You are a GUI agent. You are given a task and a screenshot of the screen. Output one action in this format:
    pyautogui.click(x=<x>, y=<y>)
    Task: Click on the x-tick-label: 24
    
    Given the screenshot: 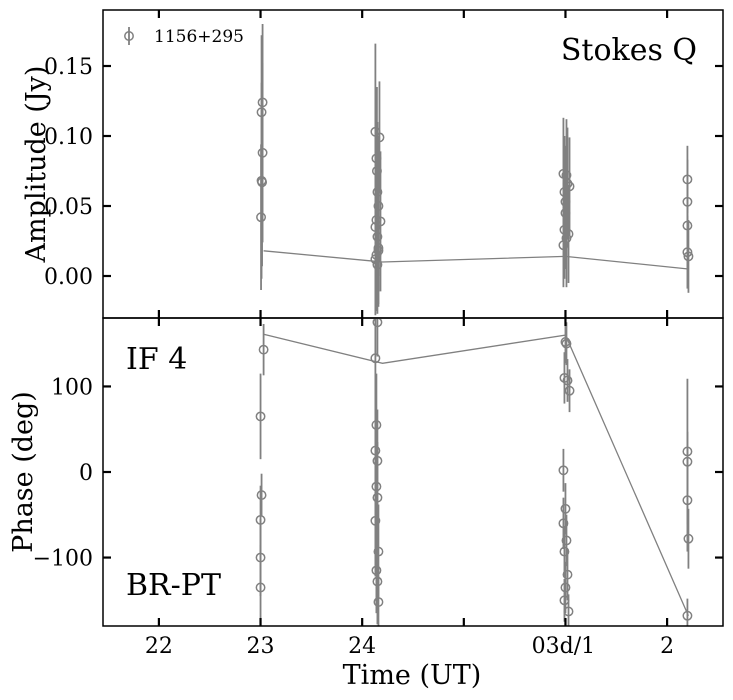 What is the action you would take?
    pyautogui.click(x=362, y=646)
    